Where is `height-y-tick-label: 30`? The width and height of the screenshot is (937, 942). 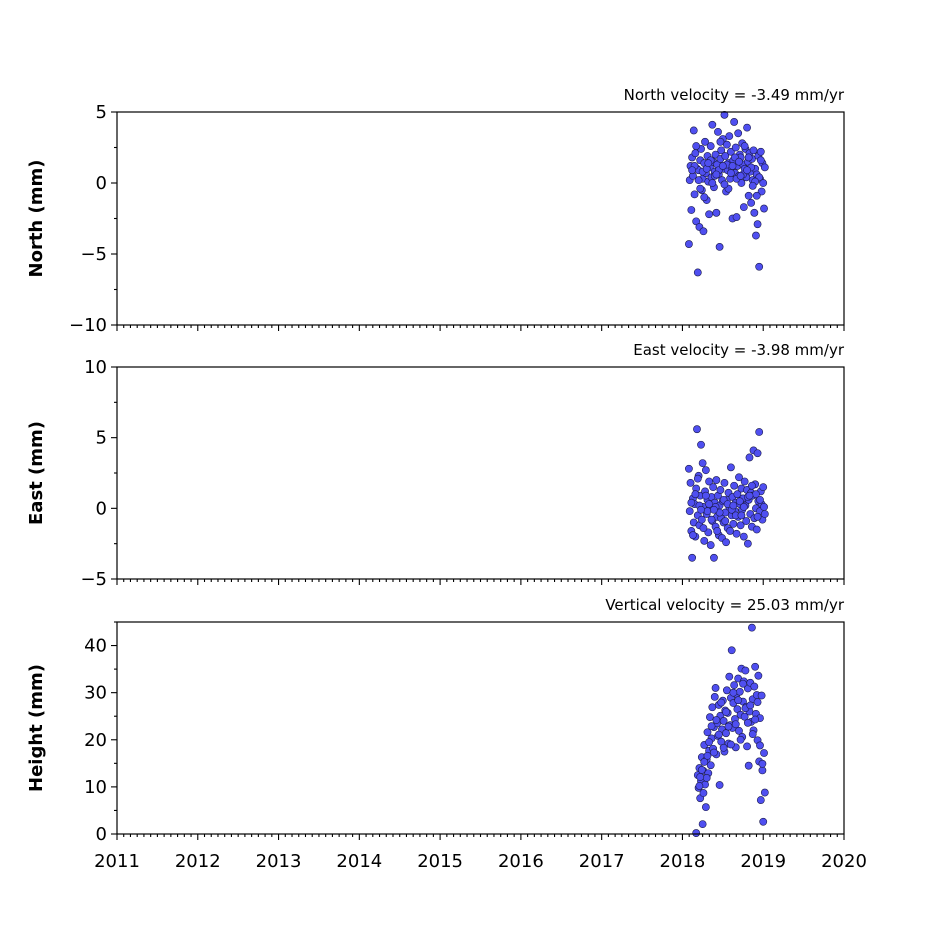 height-y-tick-label: 30 is located at coordinates (95, 693).